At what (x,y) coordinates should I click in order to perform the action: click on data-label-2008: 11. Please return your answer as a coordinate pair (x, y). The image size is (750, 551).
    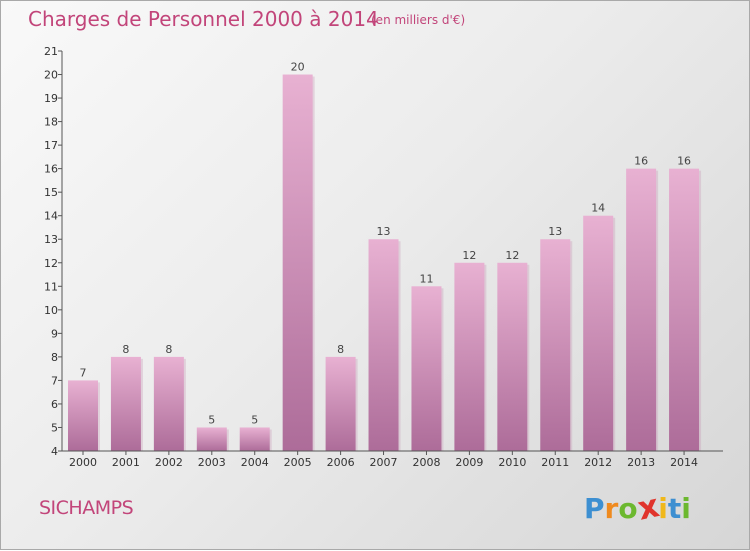
    Looking at the image, I should click on (426, 278).